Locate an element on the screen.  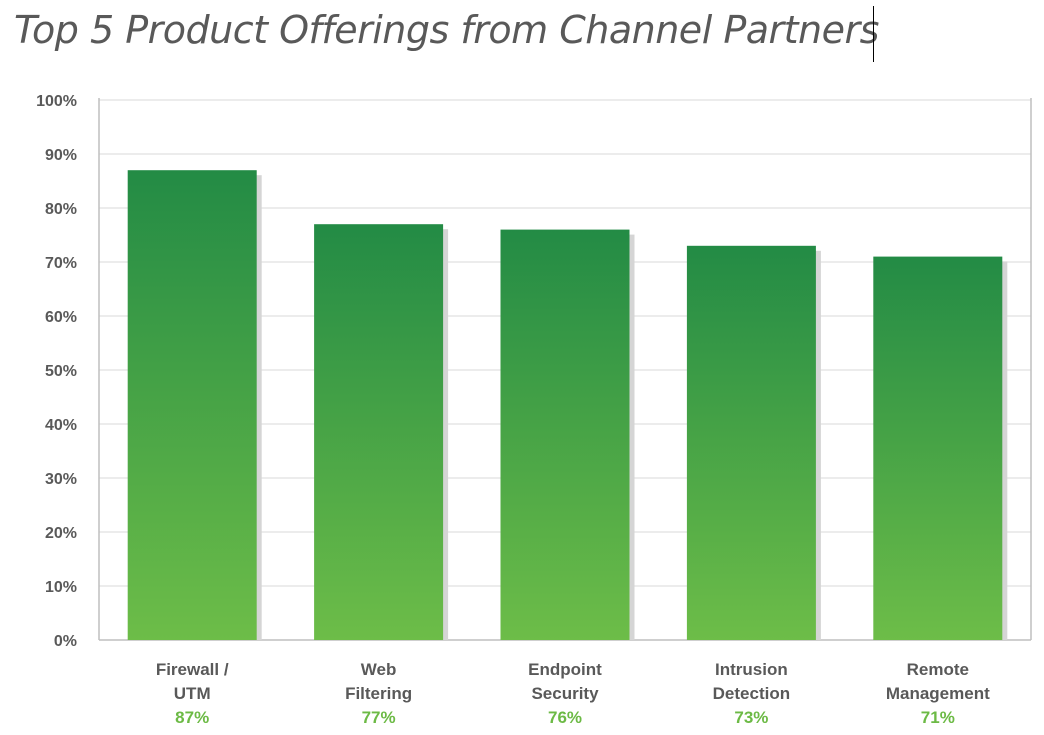
category-label: Filtering is located at coordinates (378, 693).